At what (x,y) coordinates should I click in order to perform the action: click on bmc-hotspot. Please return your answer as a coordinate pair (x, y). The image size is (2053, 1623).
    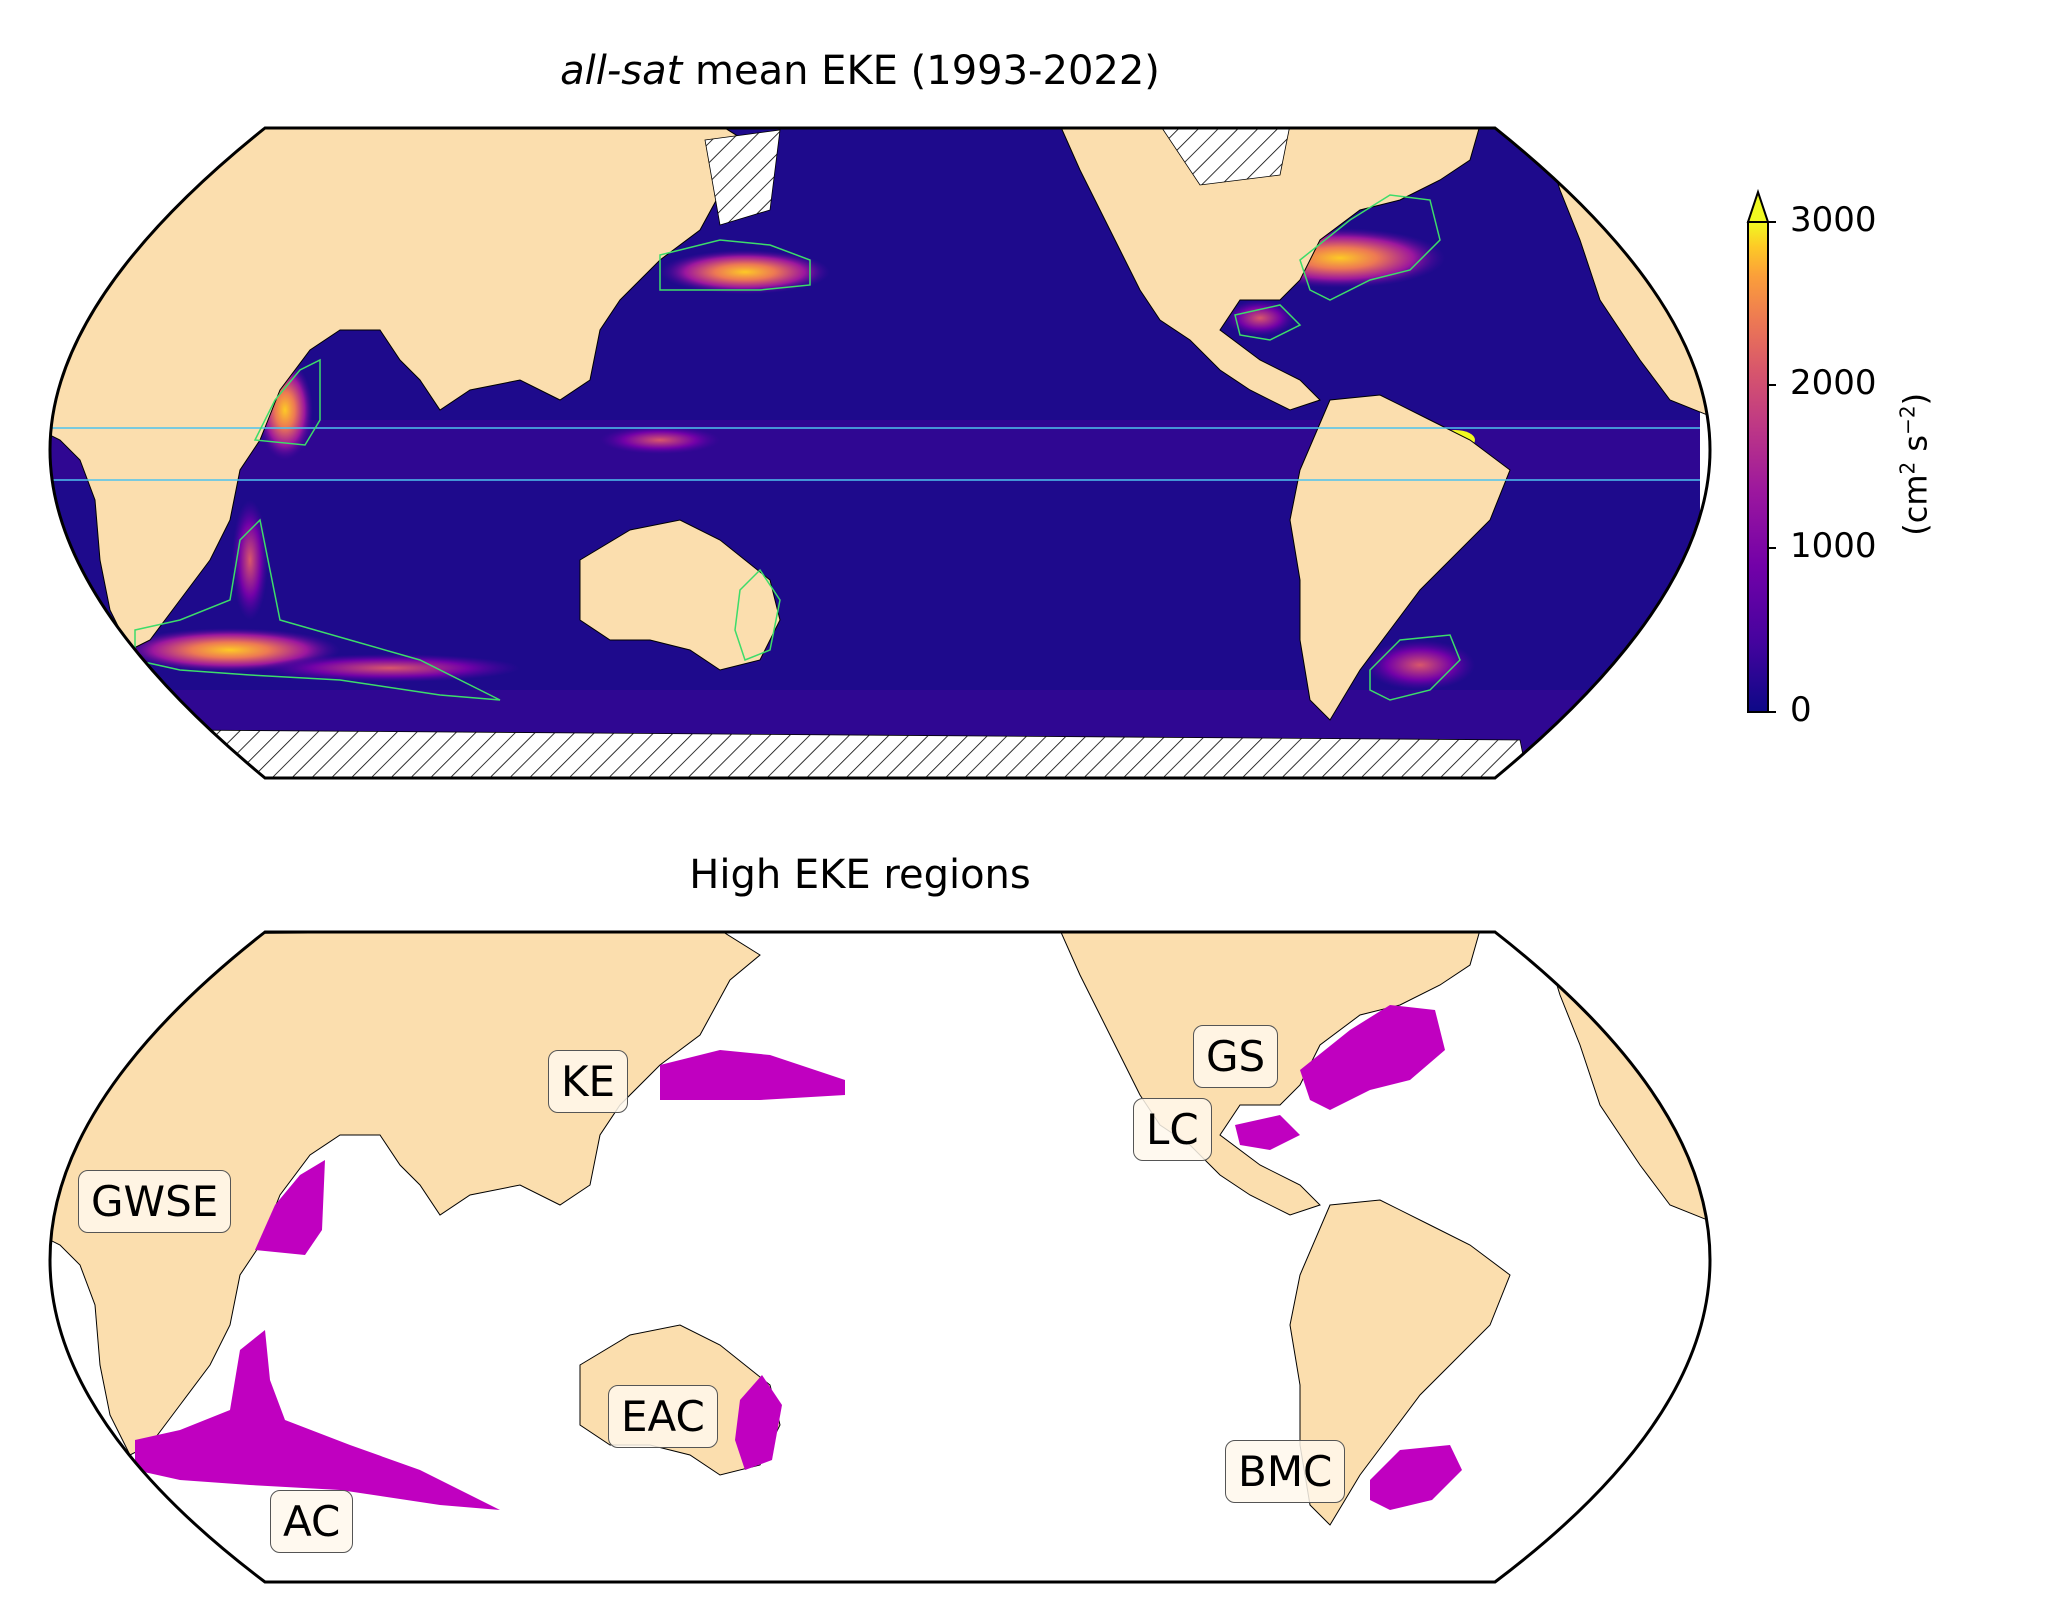
    Looking at the image, I should click on (1420, 665).